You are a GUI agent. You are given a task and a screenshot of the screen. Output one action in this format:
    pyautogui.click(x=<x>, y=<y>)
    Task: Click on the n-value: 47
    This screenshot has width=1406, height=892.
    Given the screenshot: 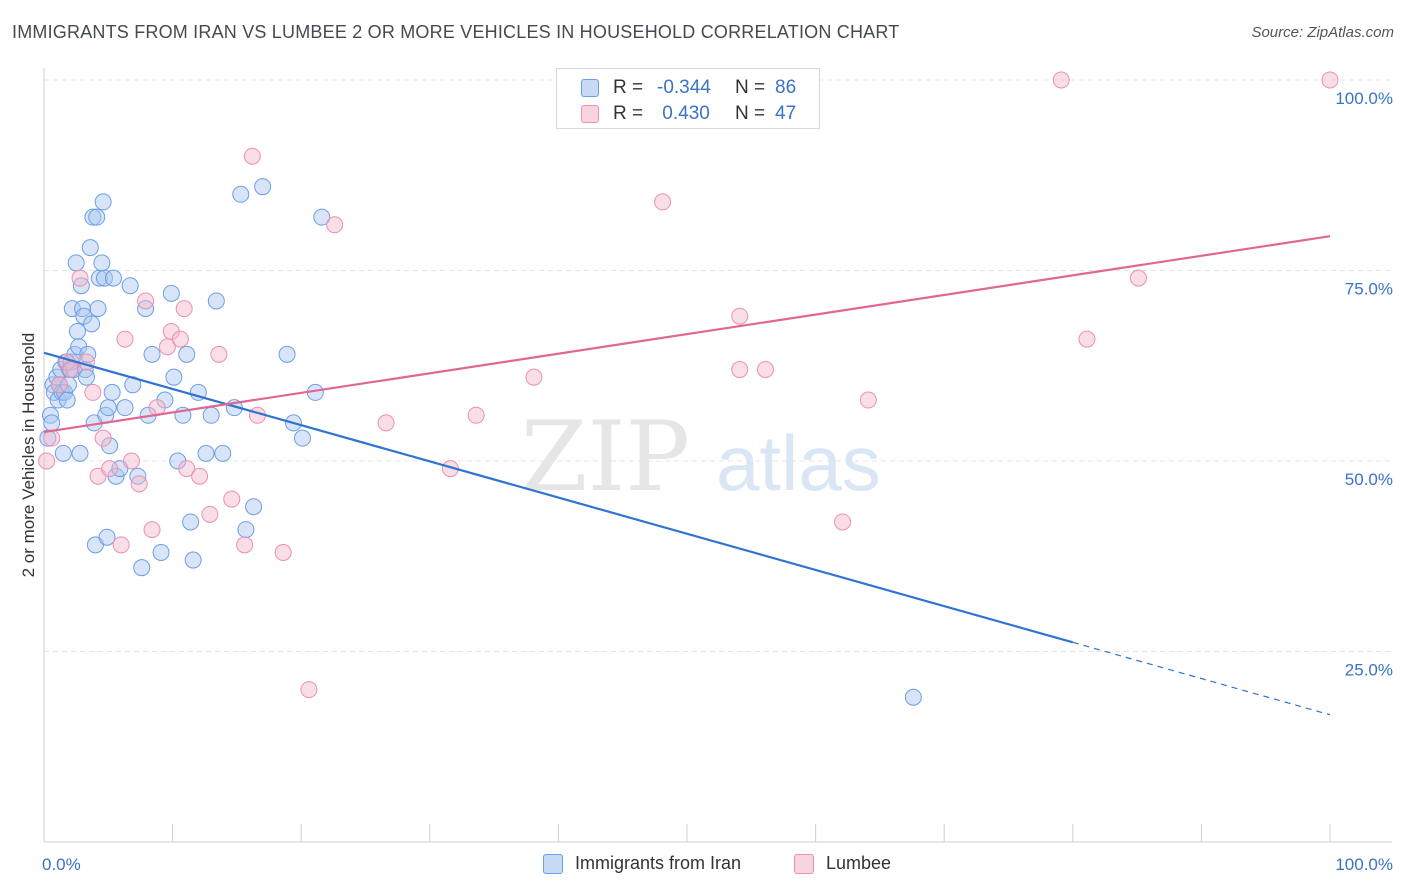 What is the action you would take?
    pyautogui.click(x=786, y=113)
    